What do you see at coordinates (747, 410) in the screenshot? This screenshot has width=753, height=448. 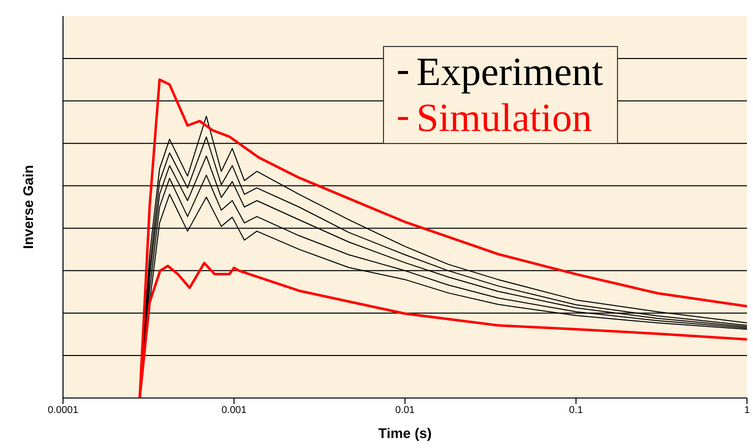 I see `x-tick-label: 1` at bounding box center [747, 410].